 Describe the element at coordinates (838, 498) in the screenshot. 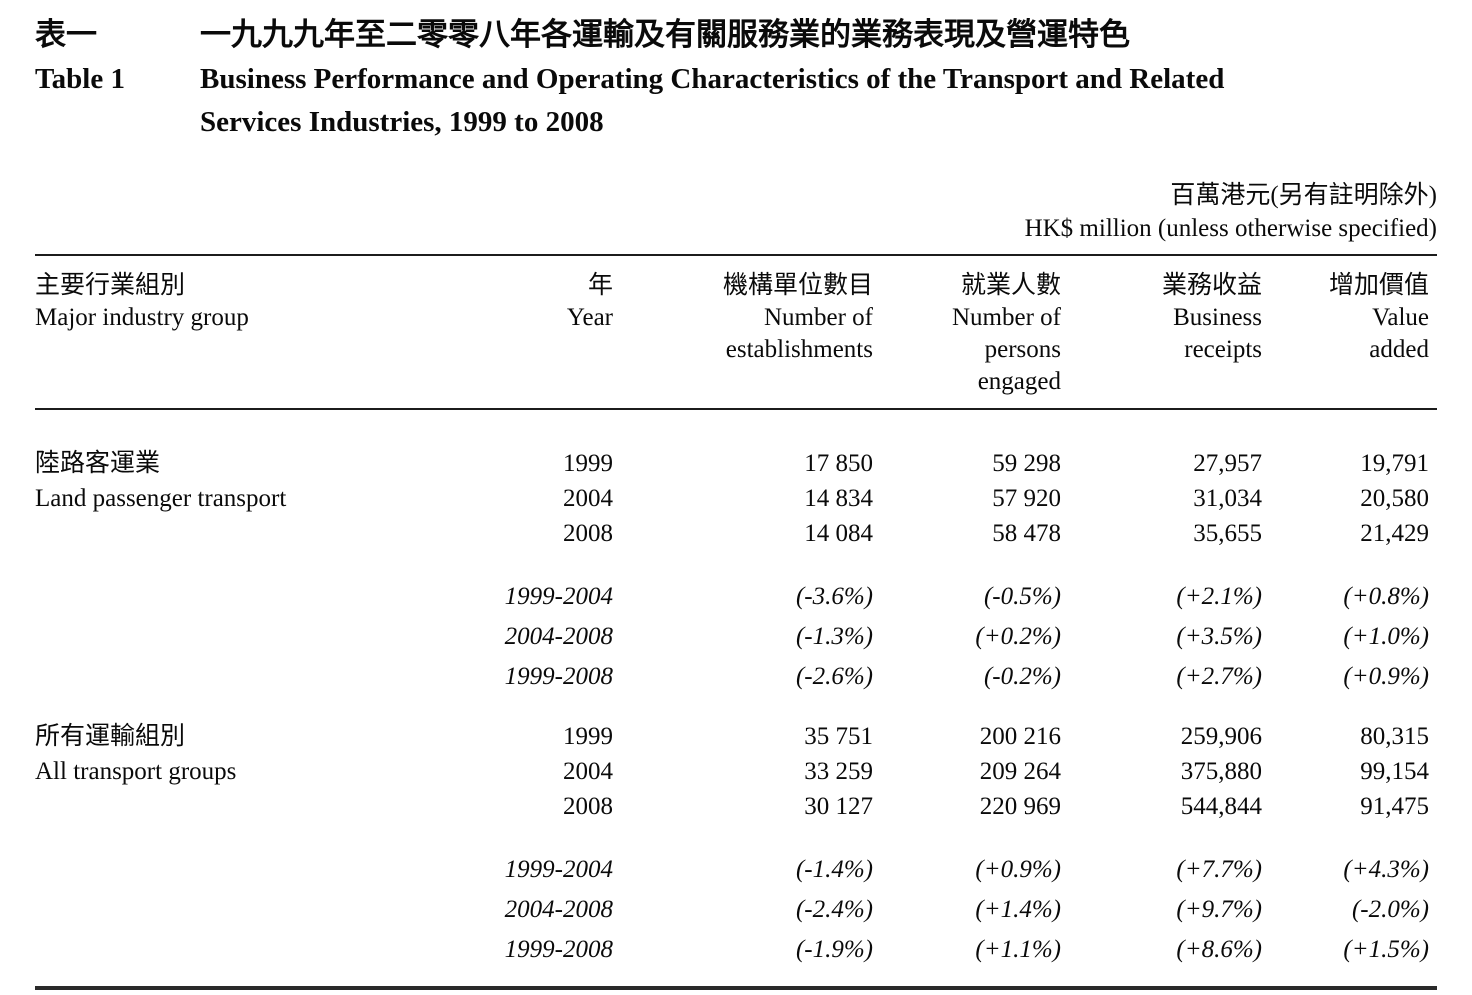

I see `cell-value: 14 834` at that location.